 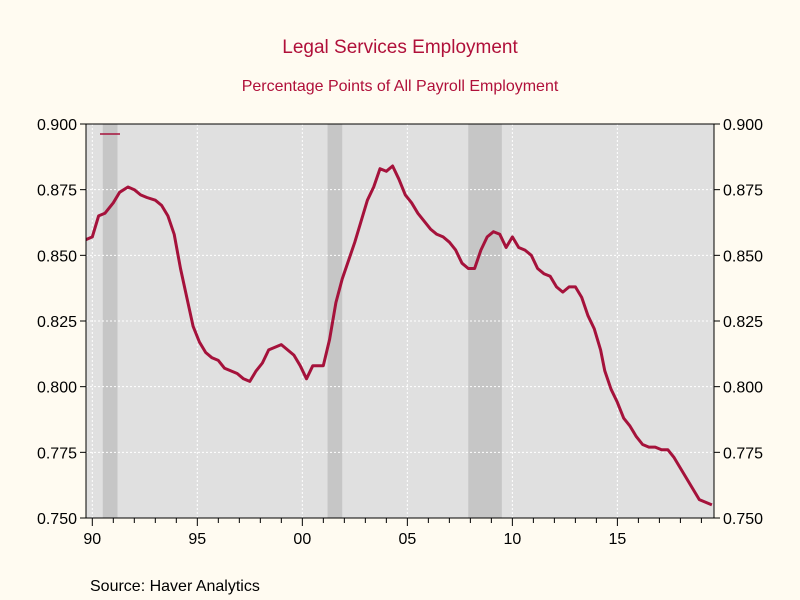 What do you see at coordinates (57, 322) in the screenshot?
I see `y-tick-label-left: 0.825` at bounding box center [57, 322].